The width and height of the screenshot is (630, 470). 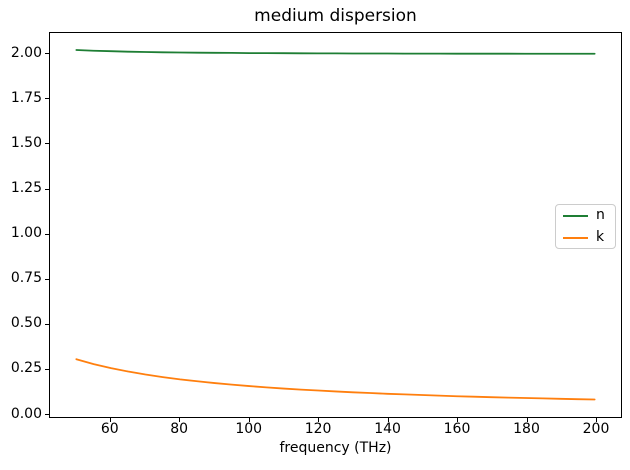 What do you see at coordinates (47, 189) in the screenshot?
I see `y-tick-mark-1.25` at bounding box center [47, 189].